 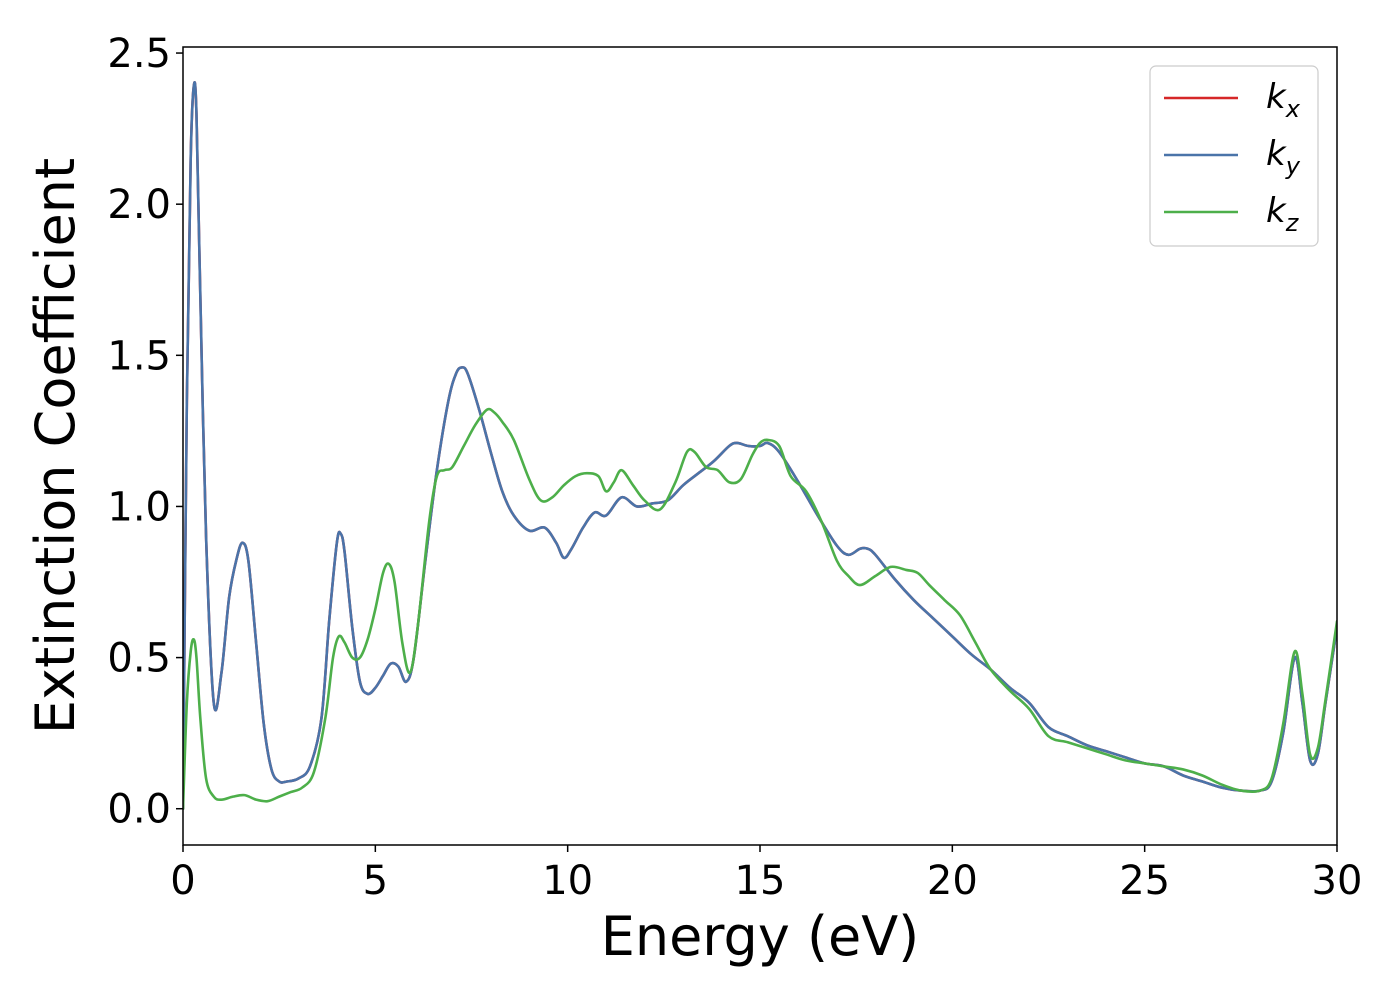 I want to click on legend-label-subscript: z, so click(x=1292, y=223).